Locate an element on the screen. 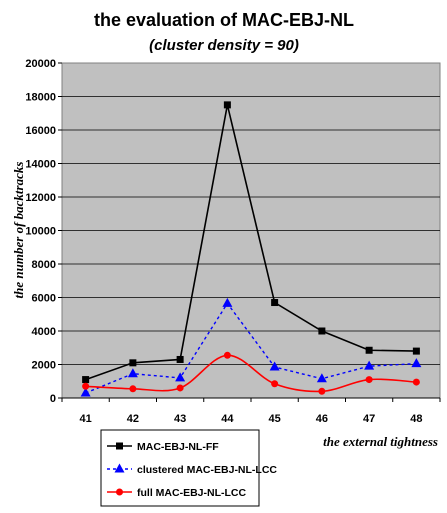  y-tick-label: 6000 is located at coordinates (44, 299).